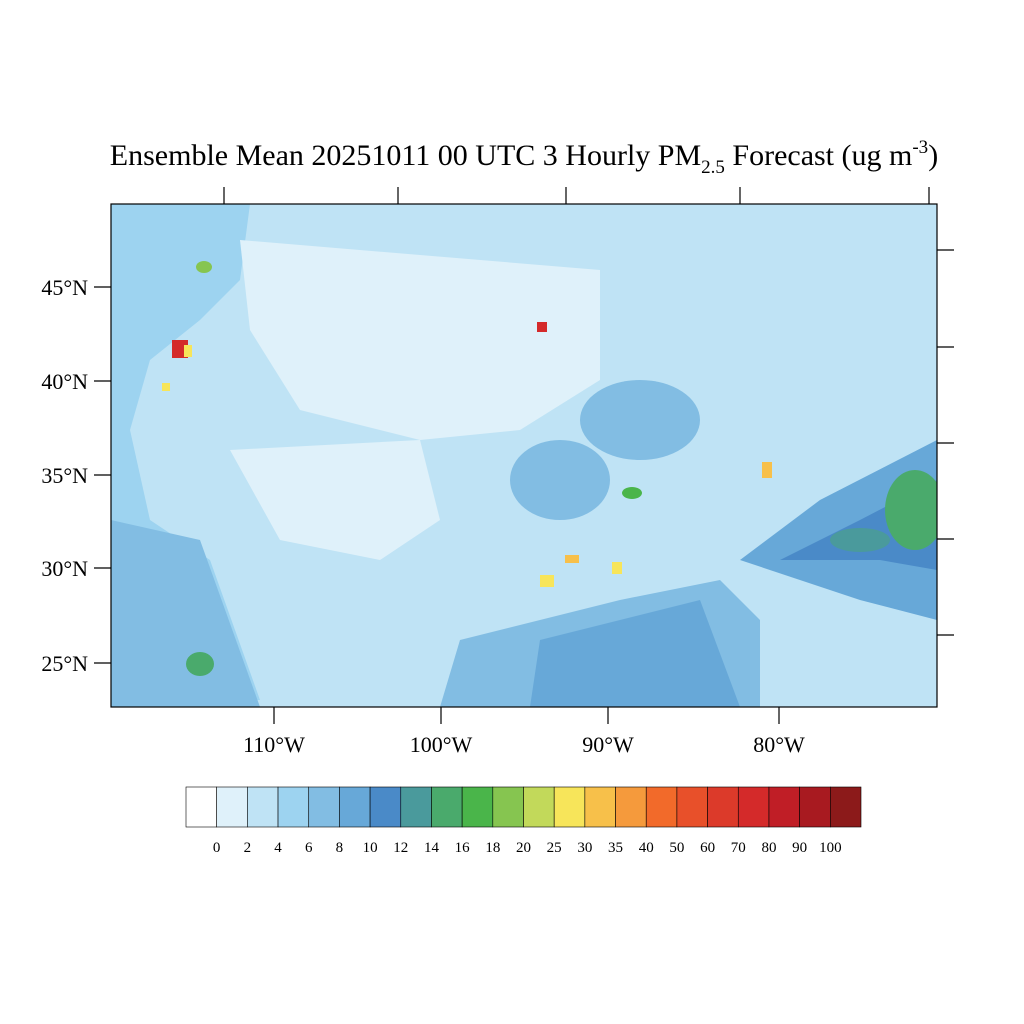 The image size is (1024, 1024). Describe the element at coordinates (492, 848) in the screenshot. I see `colorbar-label: 18` at that location.